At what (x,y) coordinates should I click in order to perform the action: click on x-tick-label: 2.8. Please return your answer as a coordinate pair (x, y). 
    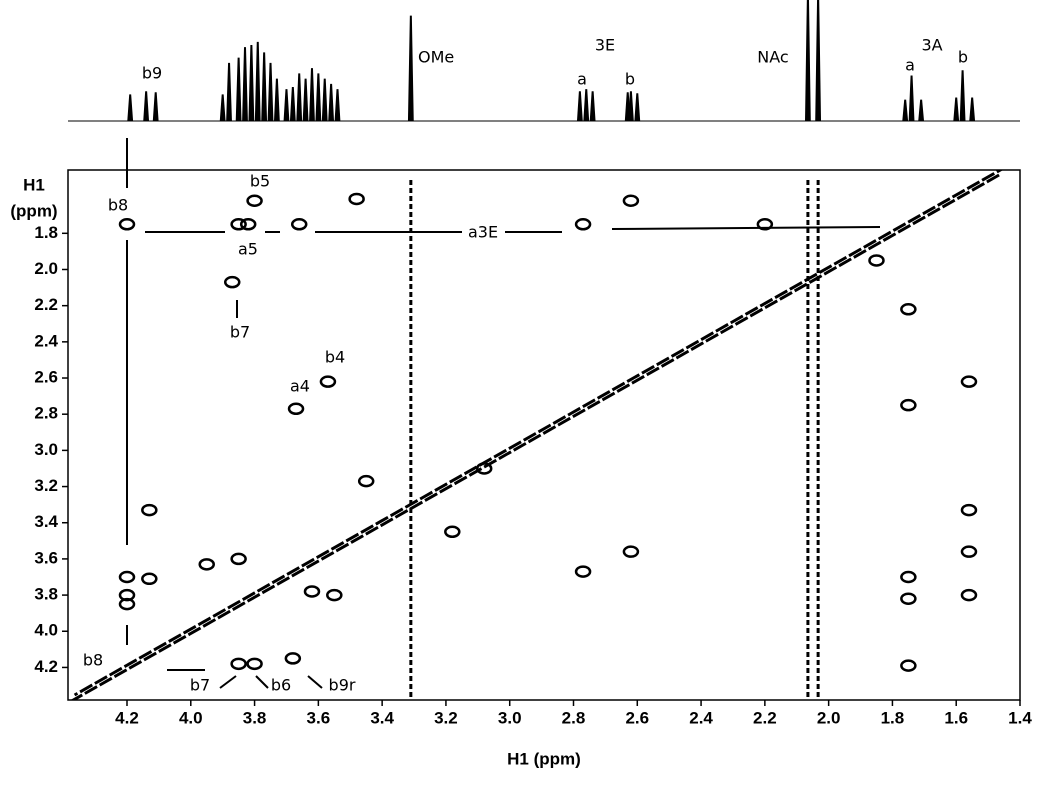
    Looking at the image, I should click on (574, 717).